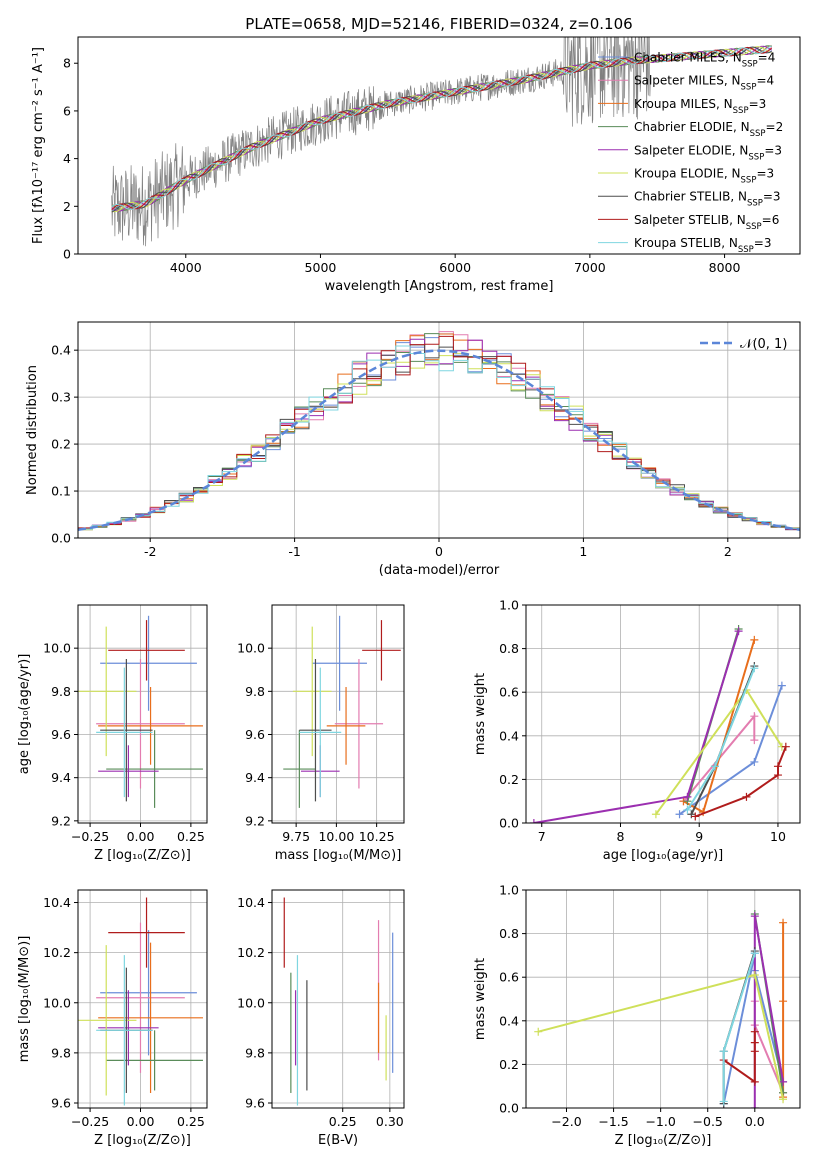 This screenshot has width=819, height=1170. What do you see at coordinates (24, 714) in the screenshot?
I see `y-axis-label: age [log₁₀(age/yr)]` at bounding box center [24, 714].